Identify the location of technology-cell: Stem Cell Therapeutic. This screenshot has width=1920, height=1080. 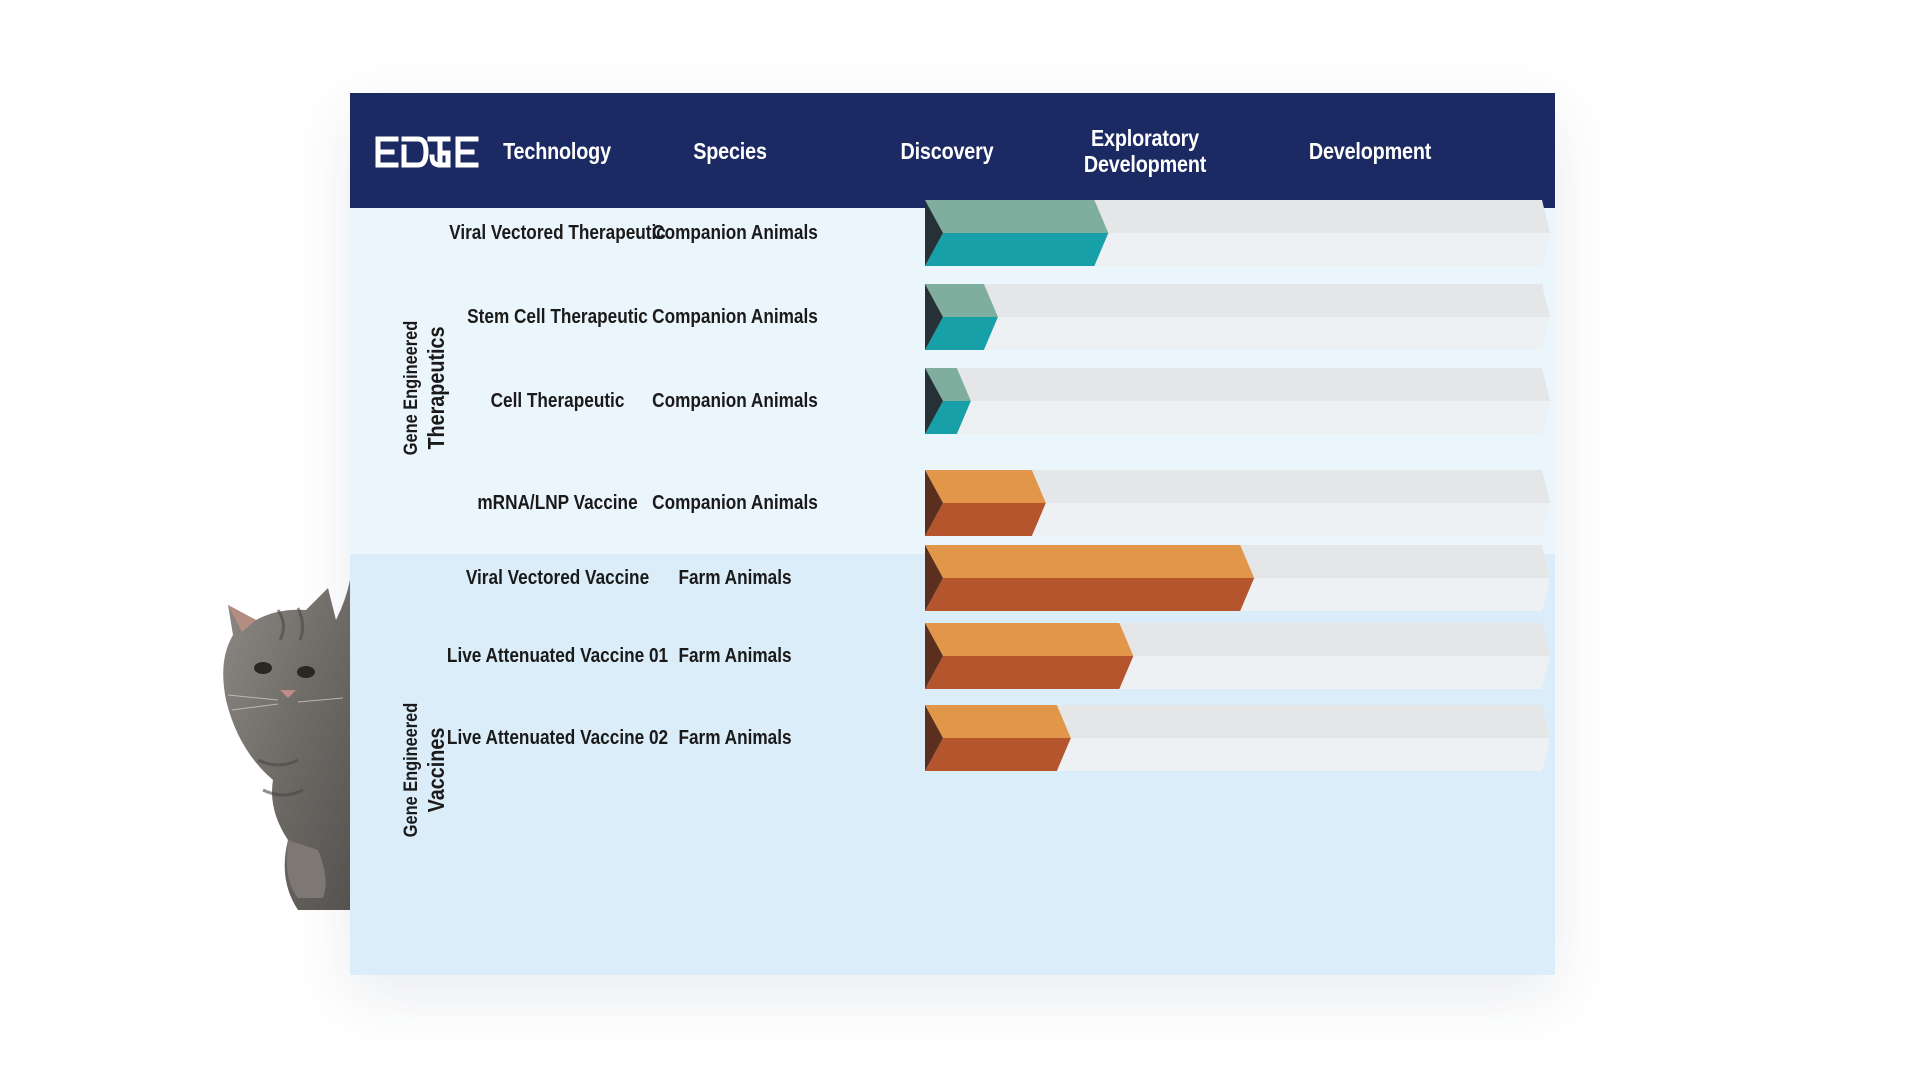
(557, 316).